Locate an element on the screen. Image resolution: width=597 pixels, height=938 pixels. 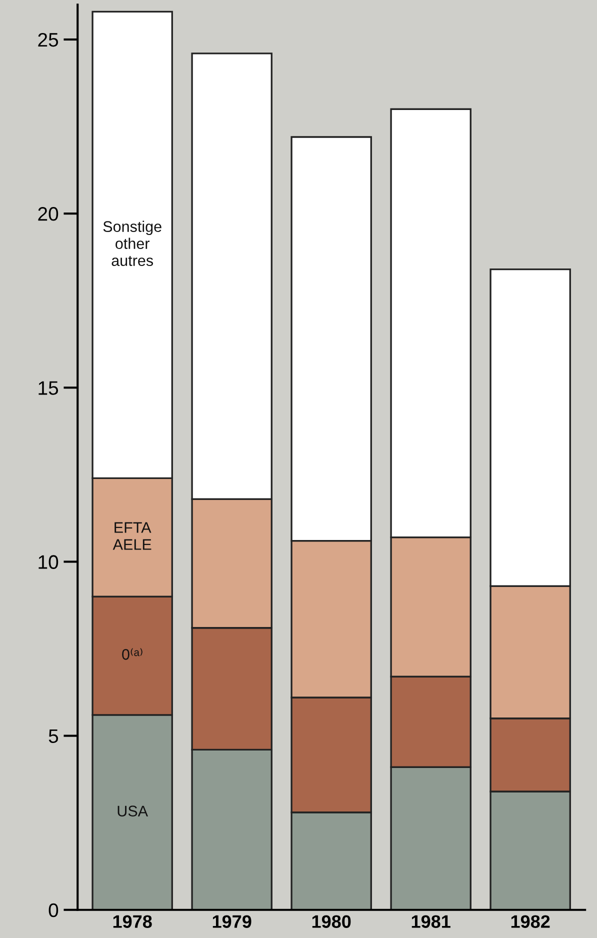
y-tick-label: 20 is located at coordinates (48, 214).